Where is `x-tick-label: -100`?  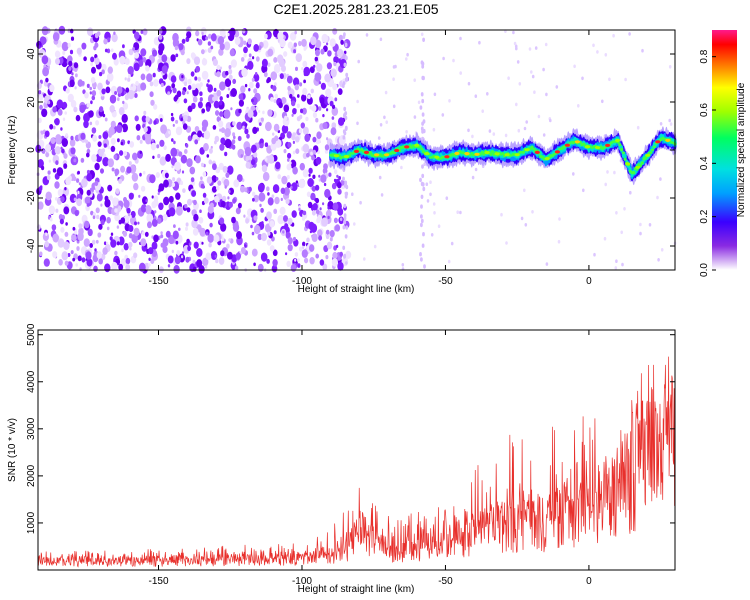 x-tick-label: -100 is located at coordinates (302, 281).